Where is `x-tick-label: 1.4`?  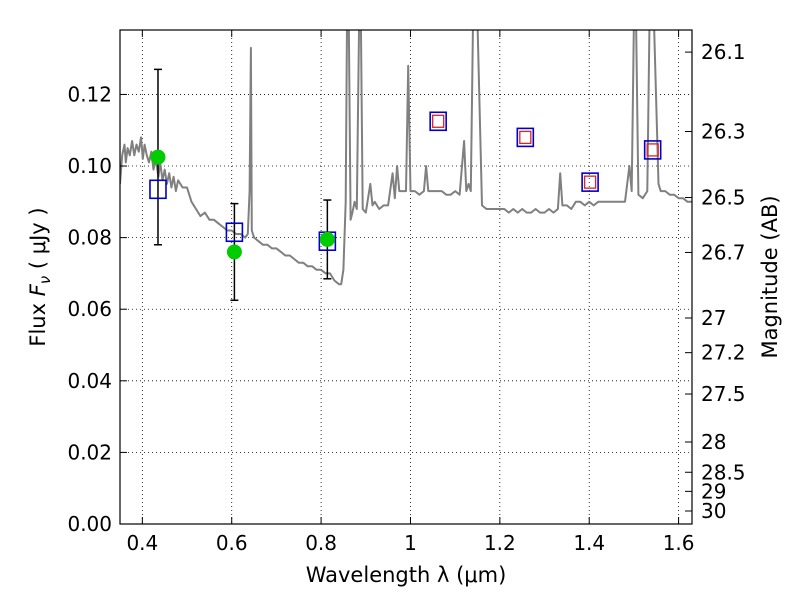
x-tick-label: 1.4 is located at coordinates (589, 543).